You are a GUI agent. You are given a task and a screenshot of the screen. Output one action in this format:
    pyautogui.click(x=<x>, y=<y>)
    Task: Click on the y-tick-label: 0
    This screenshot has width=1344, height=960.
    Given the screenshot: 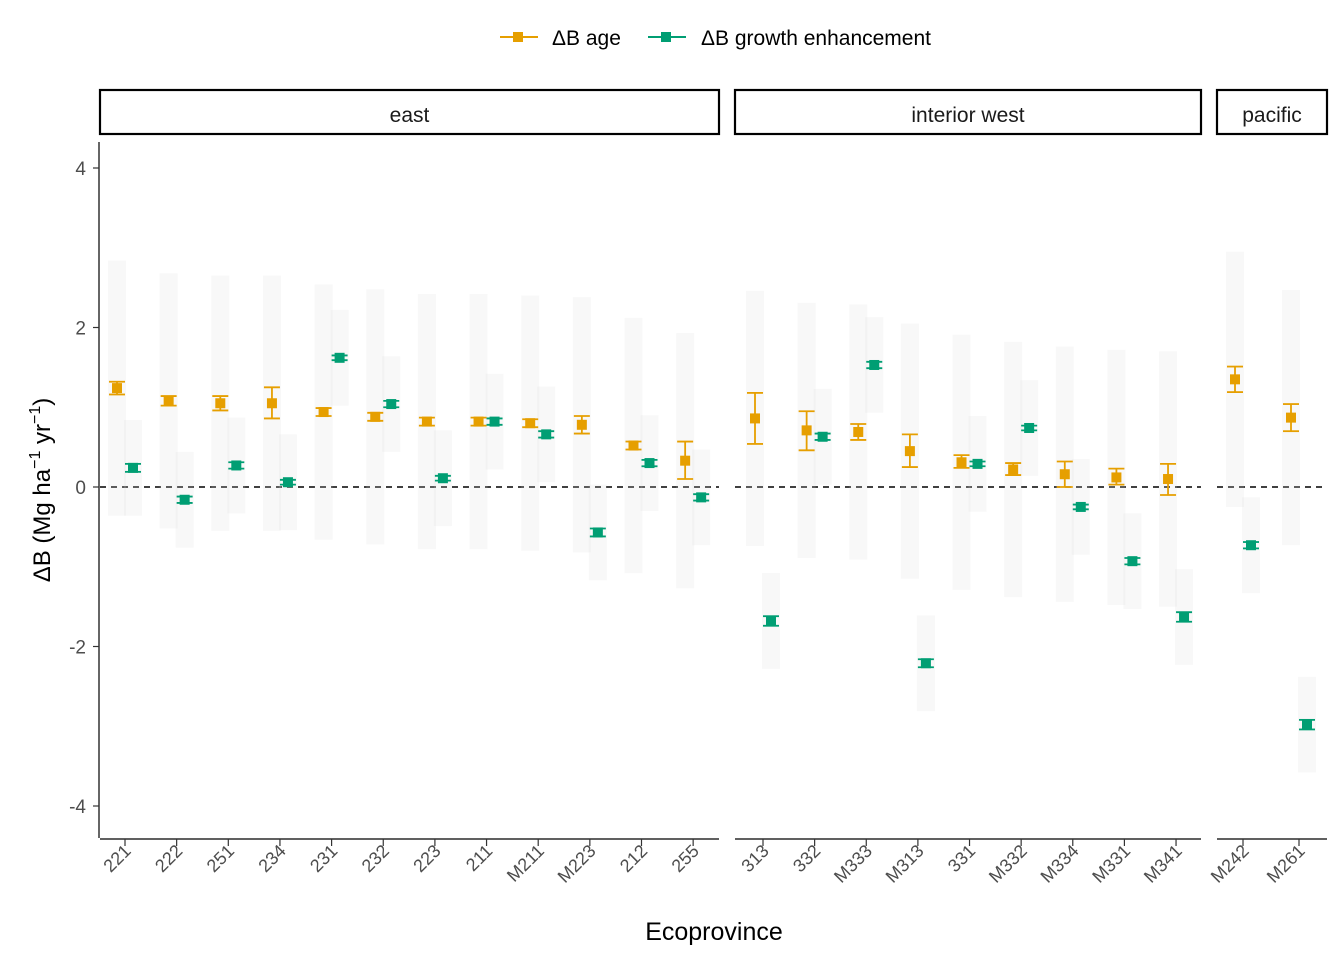 What is the action you would take?
    pyautogui.click(x=80, y=488)
    